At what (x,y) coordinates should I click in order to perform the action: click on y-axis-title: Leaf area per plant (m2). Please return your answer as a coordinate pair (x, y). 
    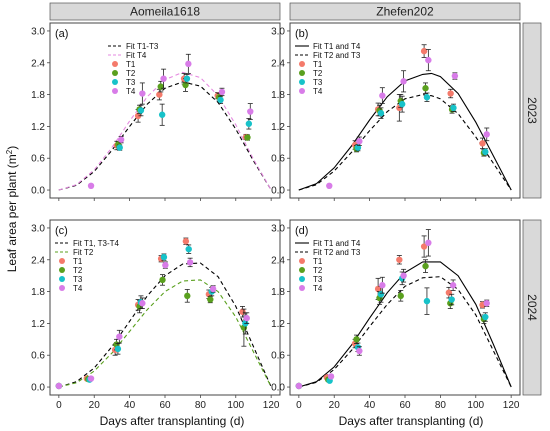
    Looking at the image, I should click on (12, 209).